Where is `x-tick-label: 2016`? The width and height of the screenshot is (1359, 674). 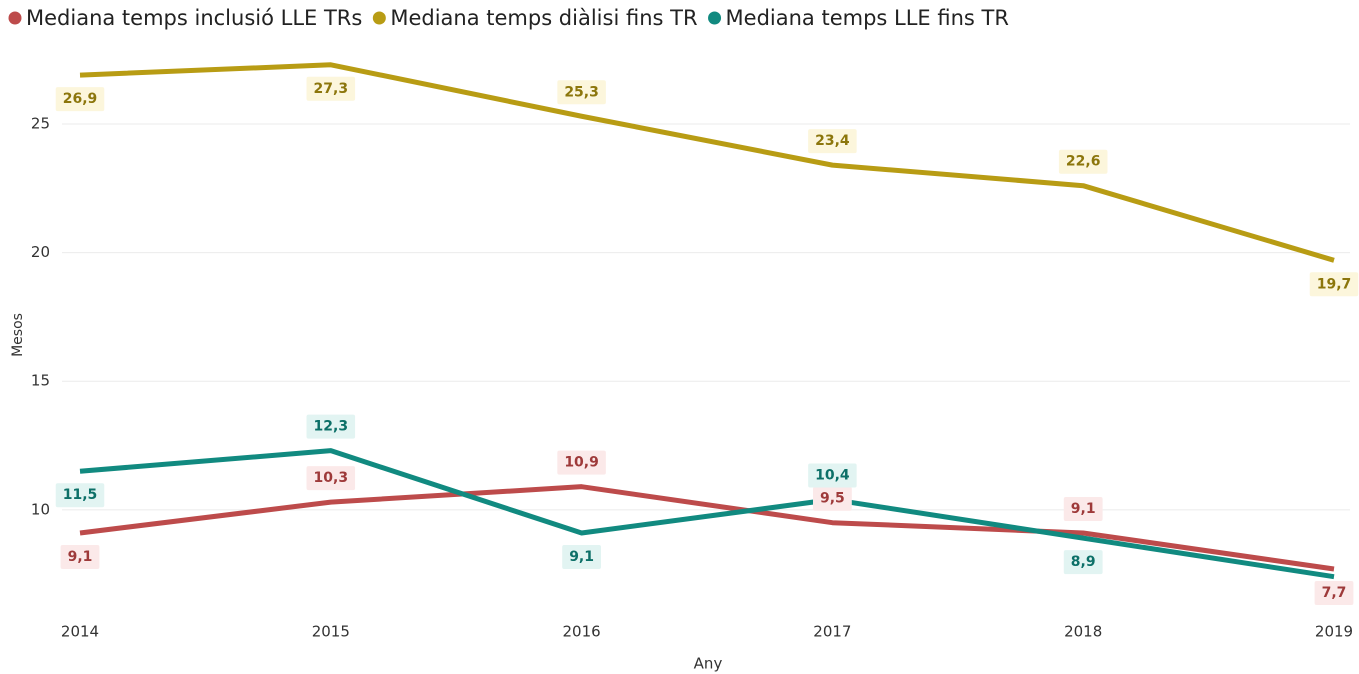
x-tick-label: 2016 is located at coordinates (582, 632).